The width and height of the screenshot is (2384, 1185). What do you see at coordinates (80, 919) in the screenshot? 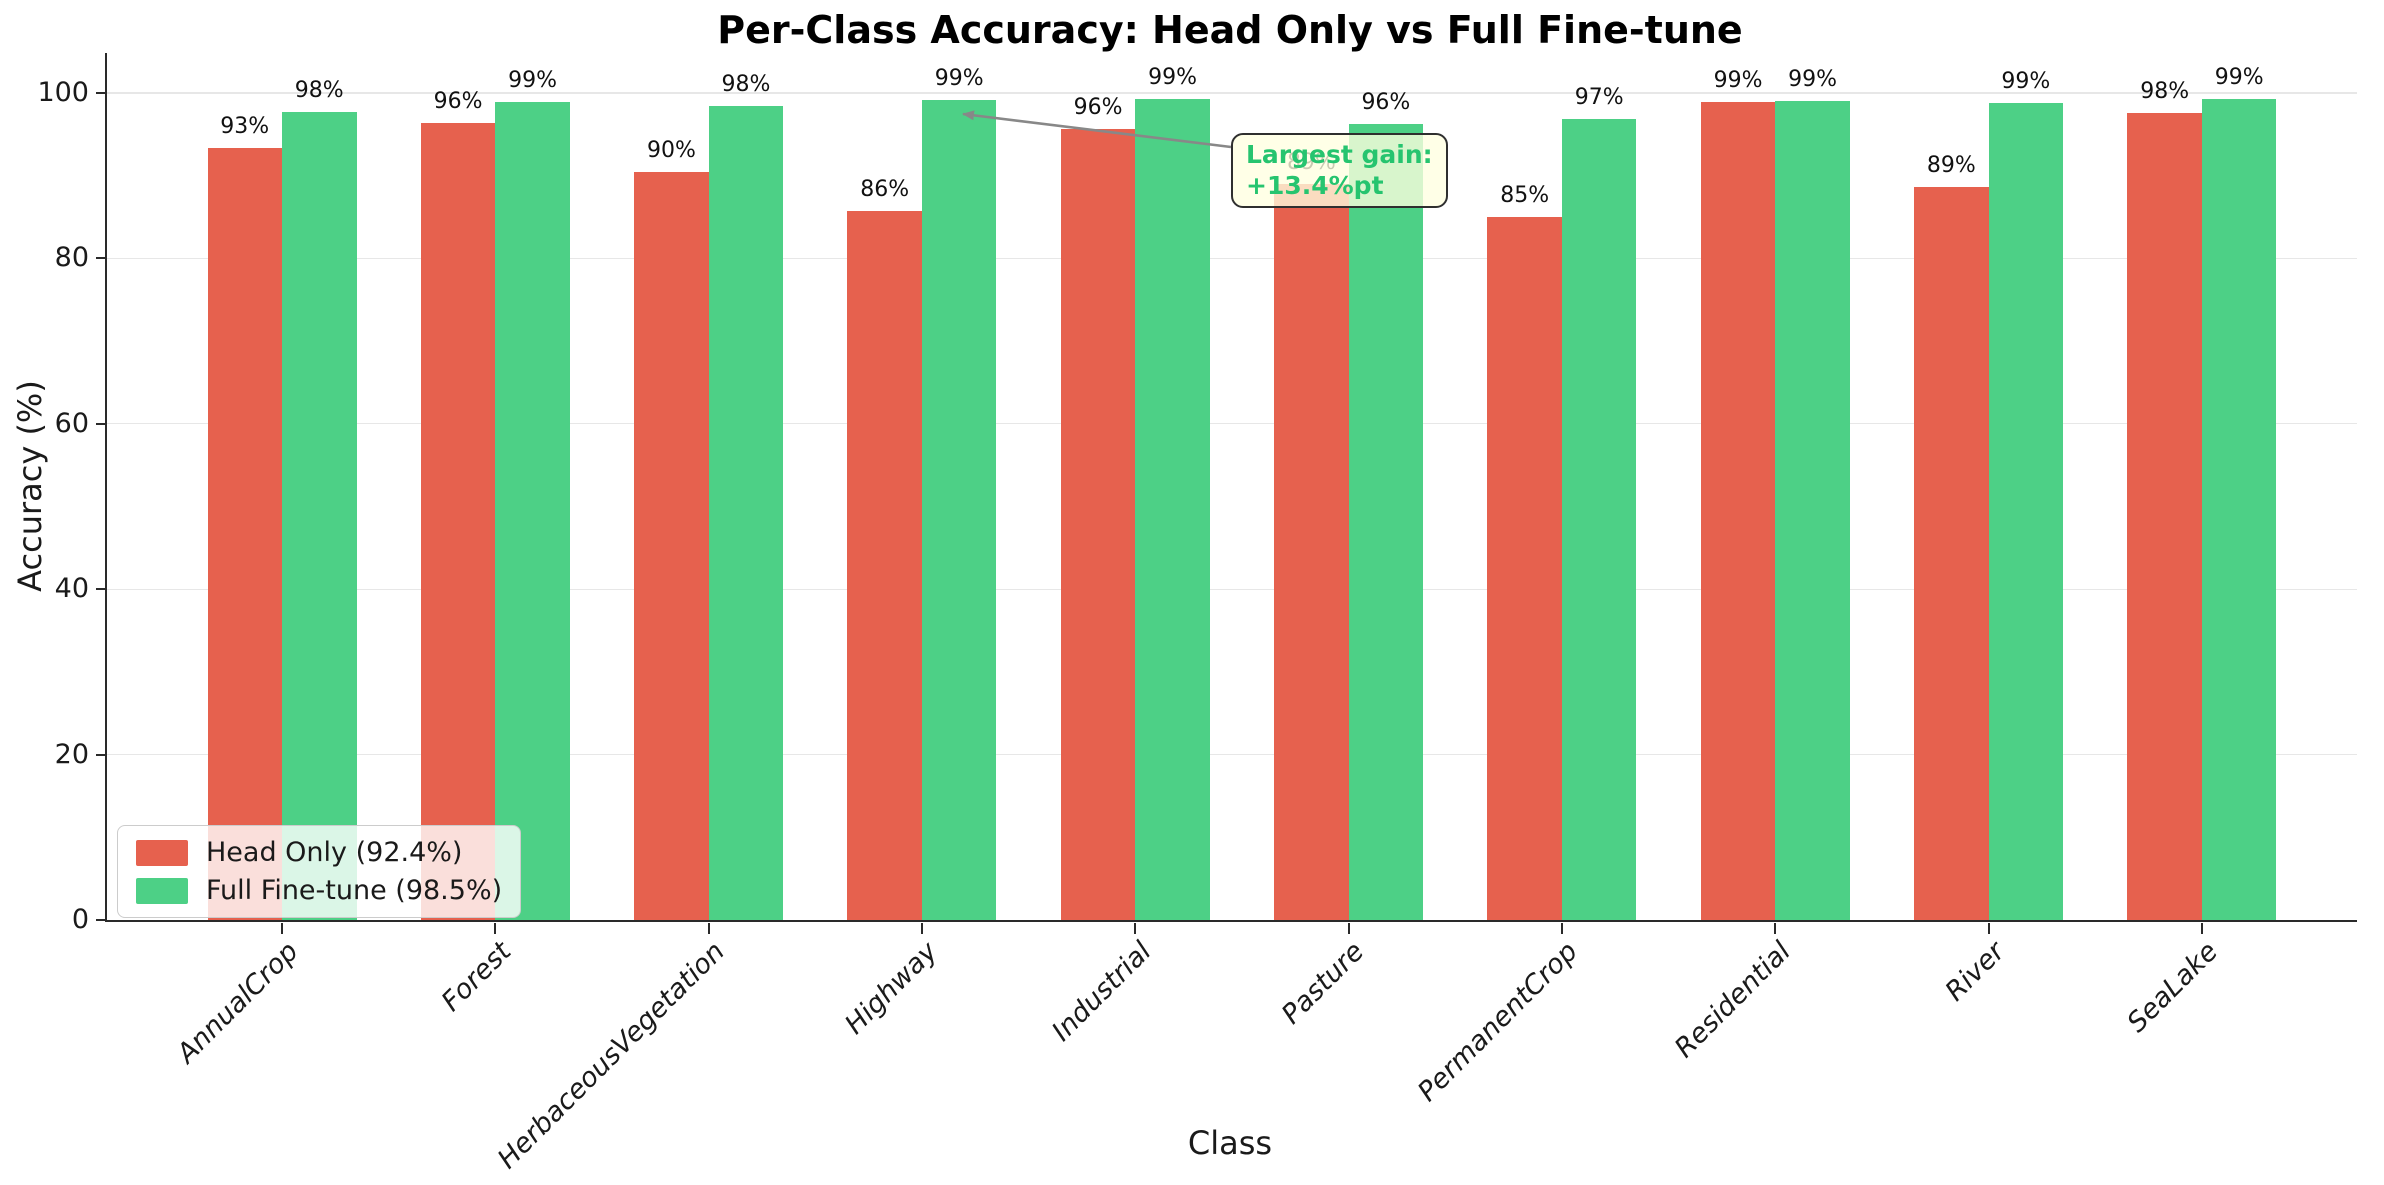
I see `y-tick-label: 0` at bounding box center [80, 919].